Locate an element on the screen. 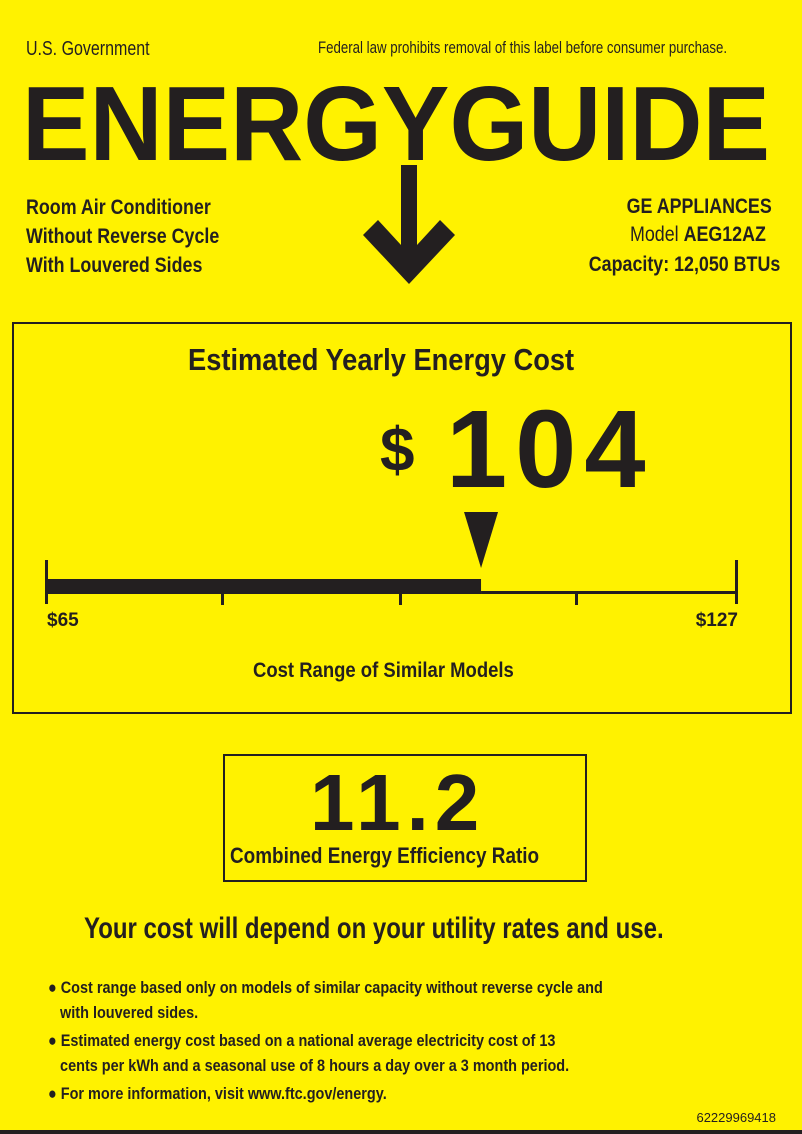 Image resolution: width=802 pixels, height=1134 pixels. gov-label: U.S. Government is located at coordinates (88, 49).